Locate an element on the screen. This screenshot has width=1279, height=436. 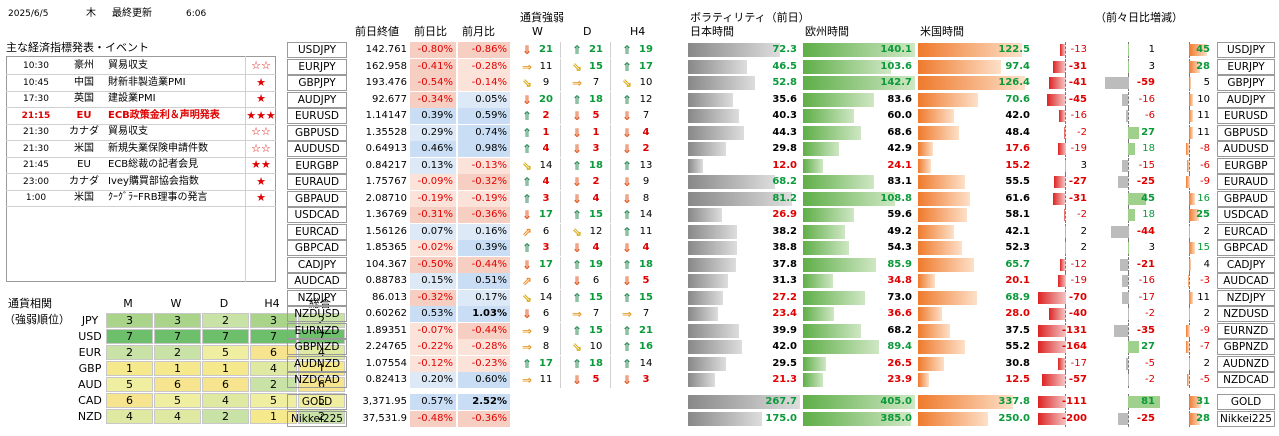
event-country: 英国 is located at coordinates (84, 98).